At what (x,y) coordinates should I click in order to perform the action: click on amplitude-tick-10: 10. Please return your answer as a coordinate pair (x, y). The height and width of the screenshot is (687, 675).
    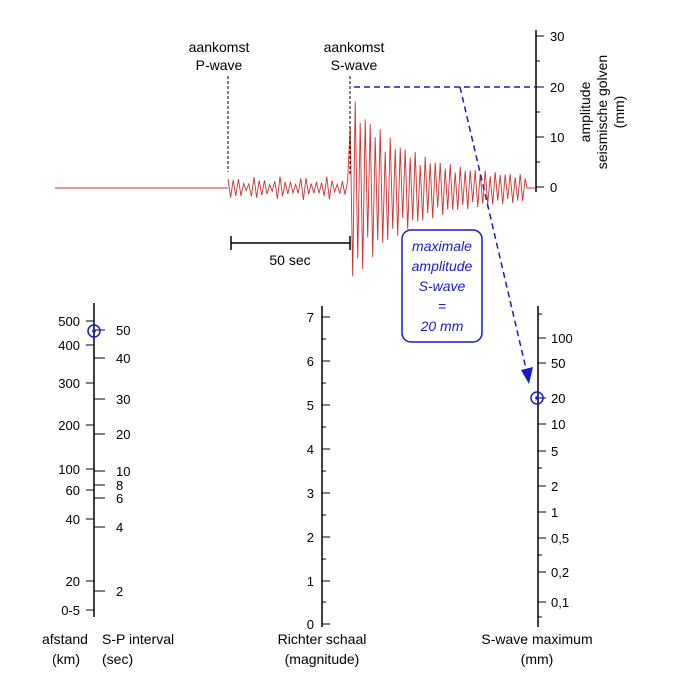
    Looking at the image, I should click on (557, 137).